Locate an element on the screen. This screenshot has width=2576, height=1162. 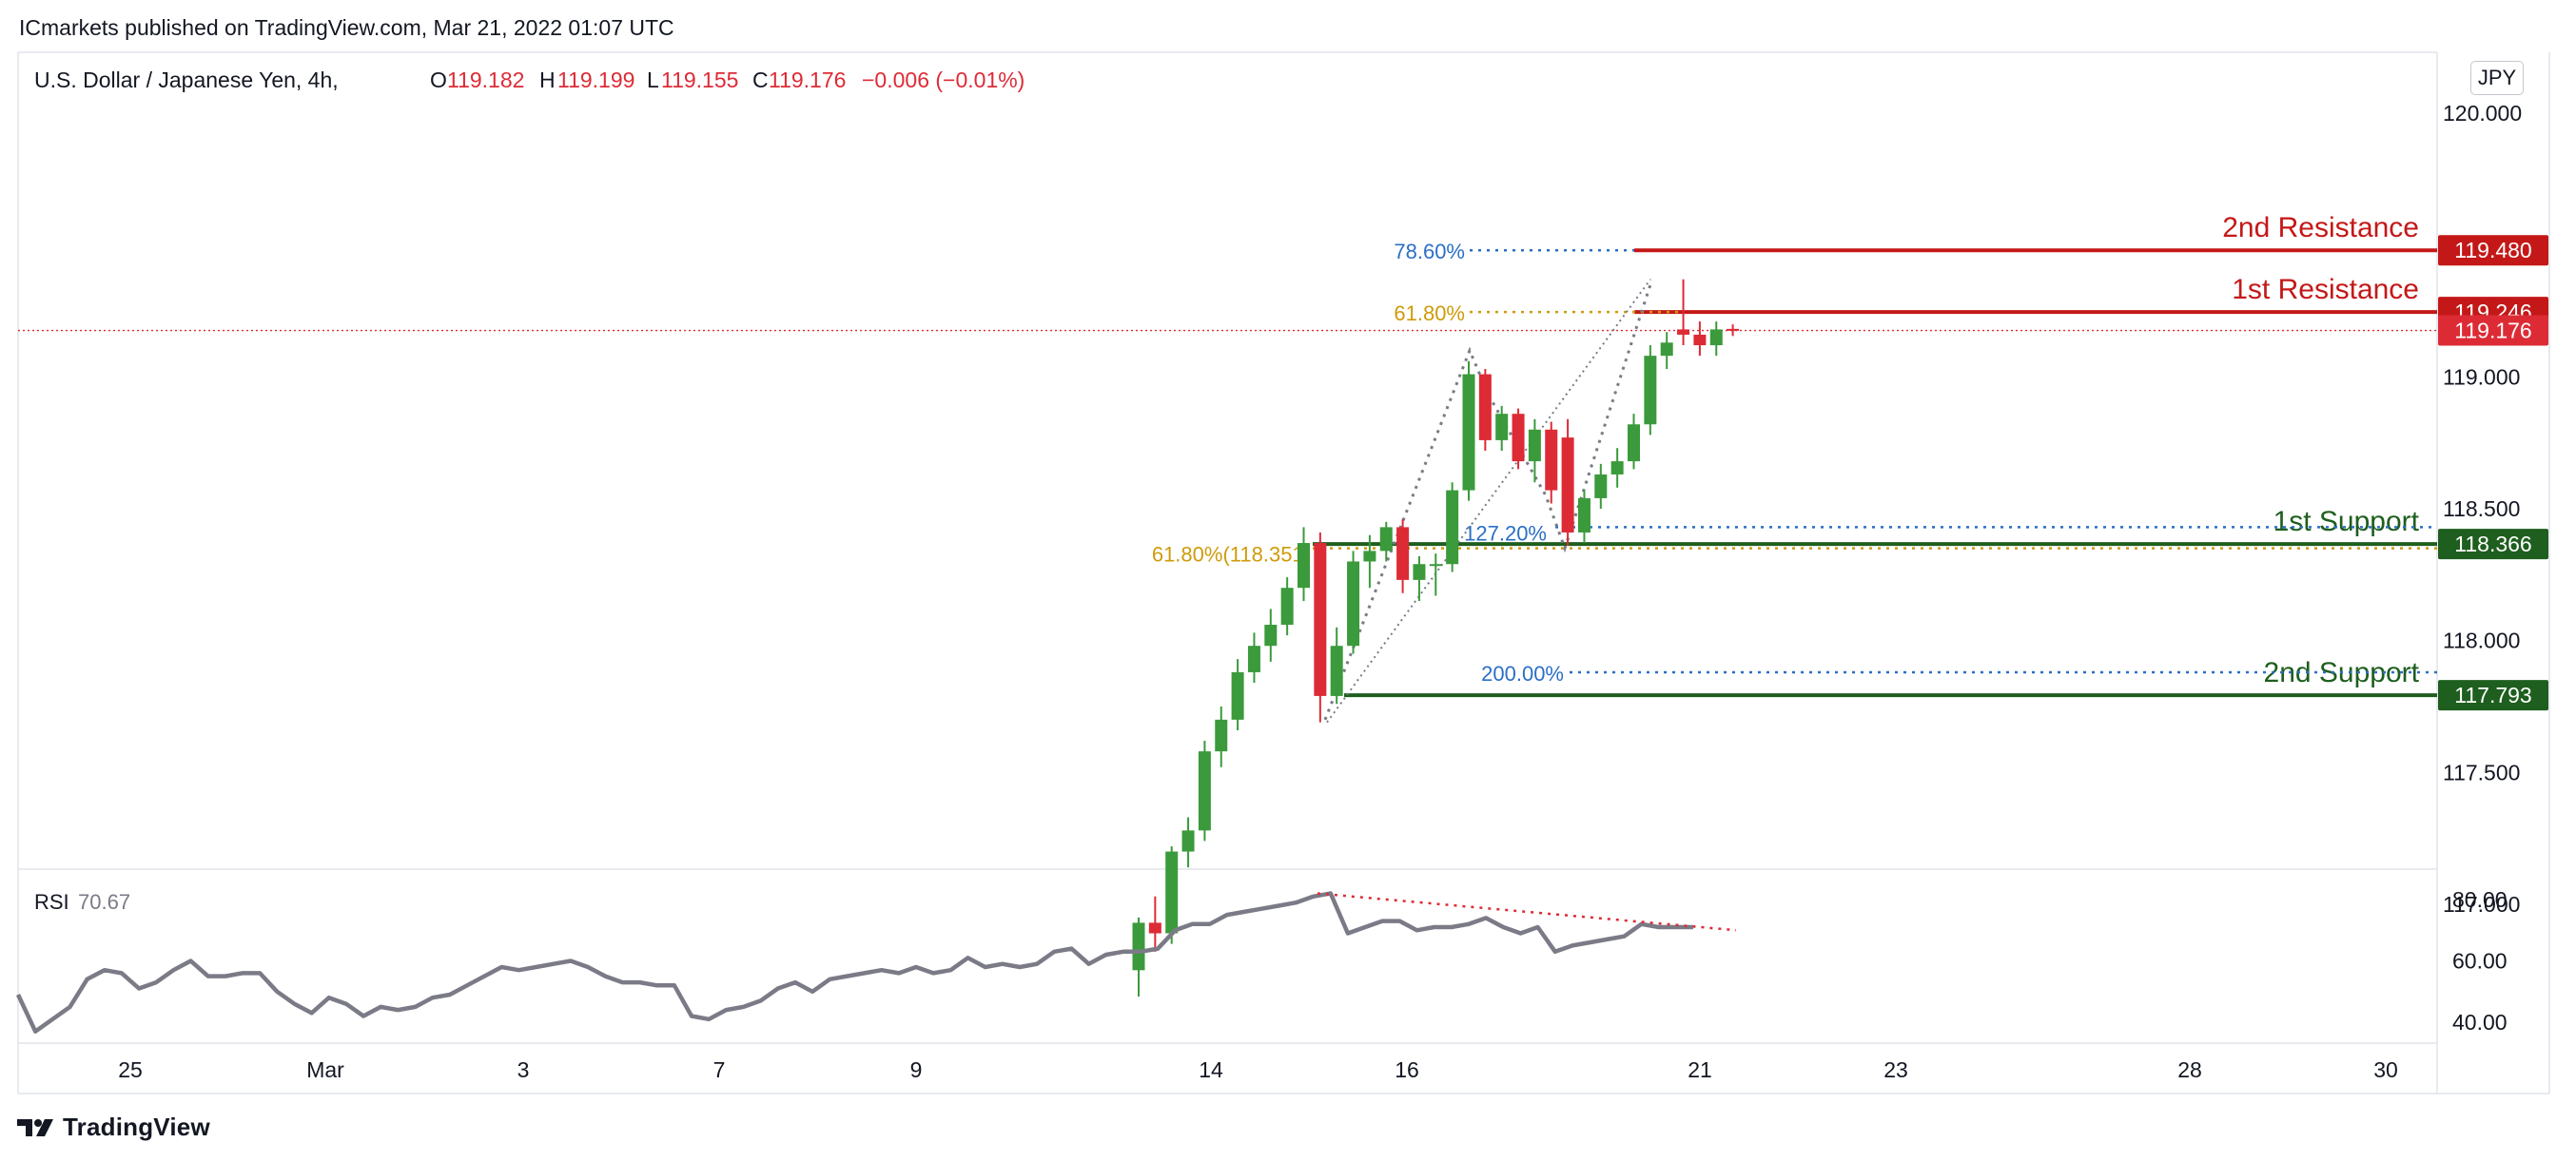
price-tick: 120.000 is located at coordinates (2483, 114).